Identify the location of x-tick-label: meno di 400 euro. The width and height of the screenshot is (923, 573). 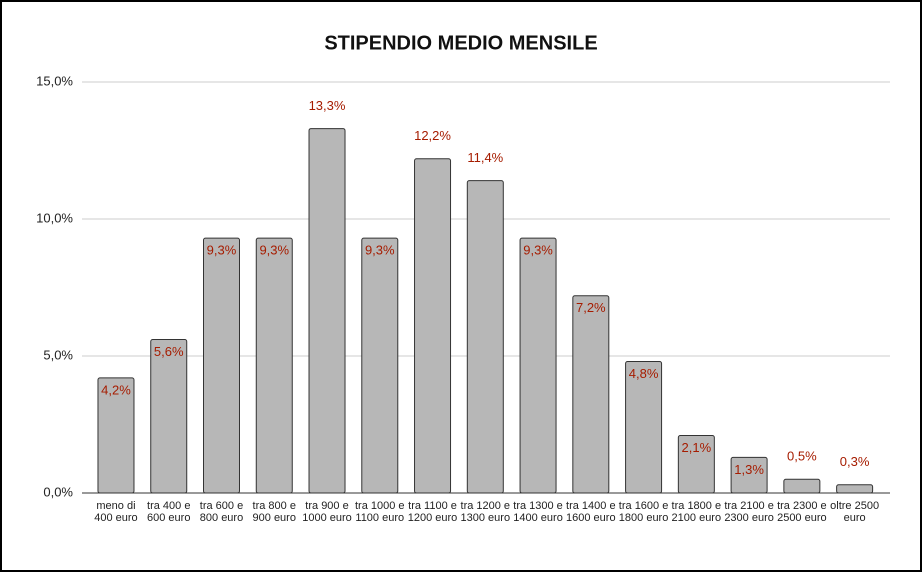
(116, 512).